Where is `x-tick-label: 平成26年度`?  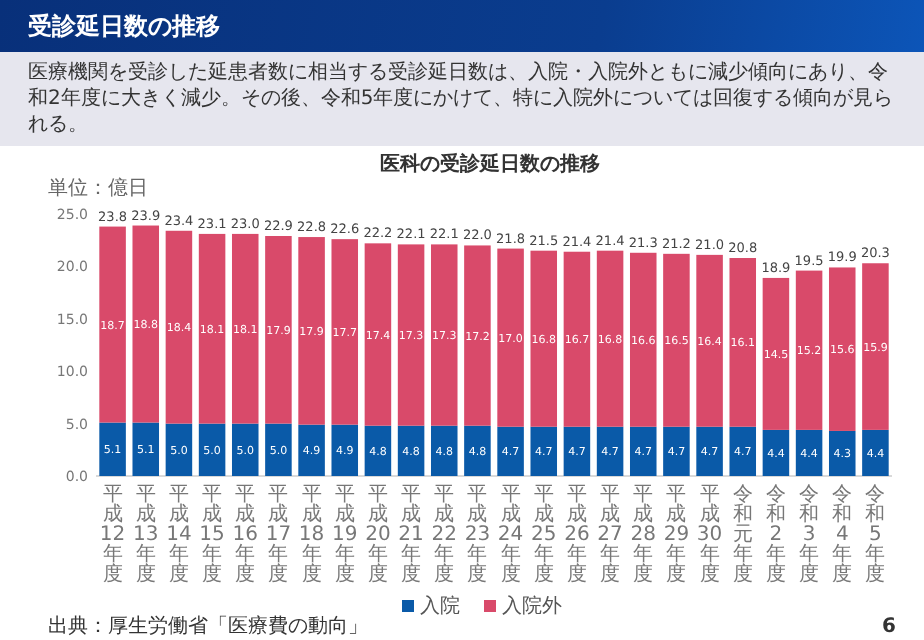
x-tick-label: 平成26年度 is located at coordinates (577, 535).